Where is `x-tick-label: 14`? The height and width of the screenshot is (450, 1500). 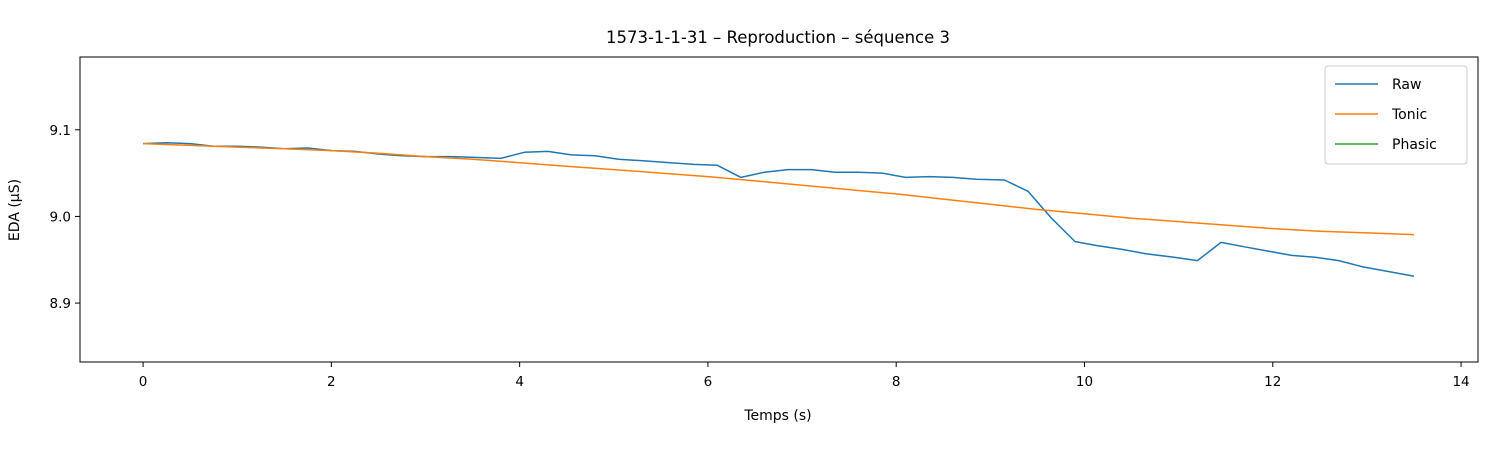
x-tick-label: 14 is located at coordinates (1460, 382).